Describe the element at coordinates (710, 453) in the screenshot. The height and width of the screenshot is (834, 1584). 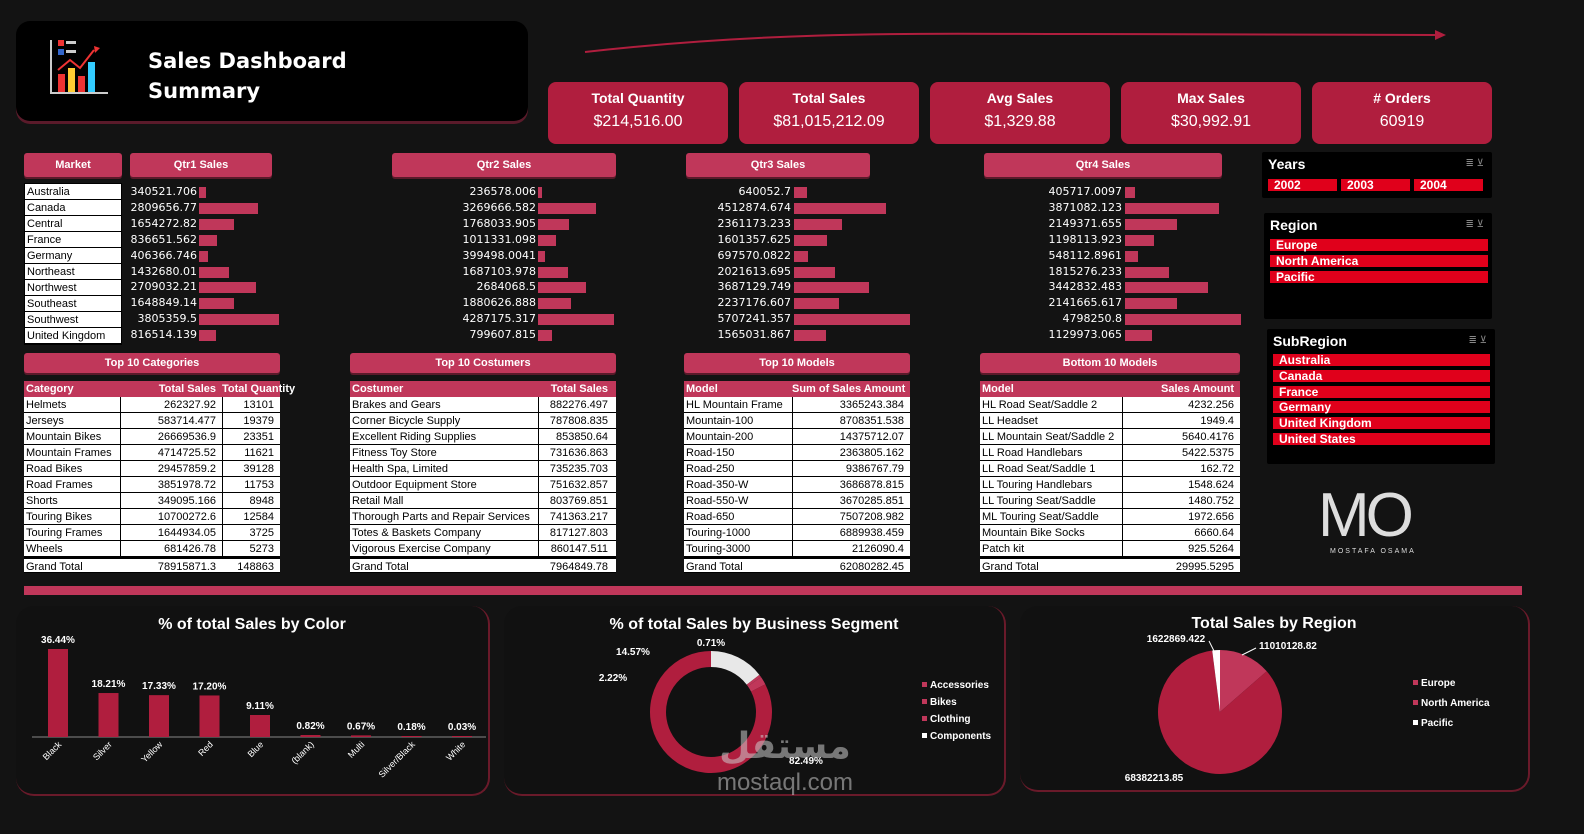
I see `table-cell: Road-150` at that location.